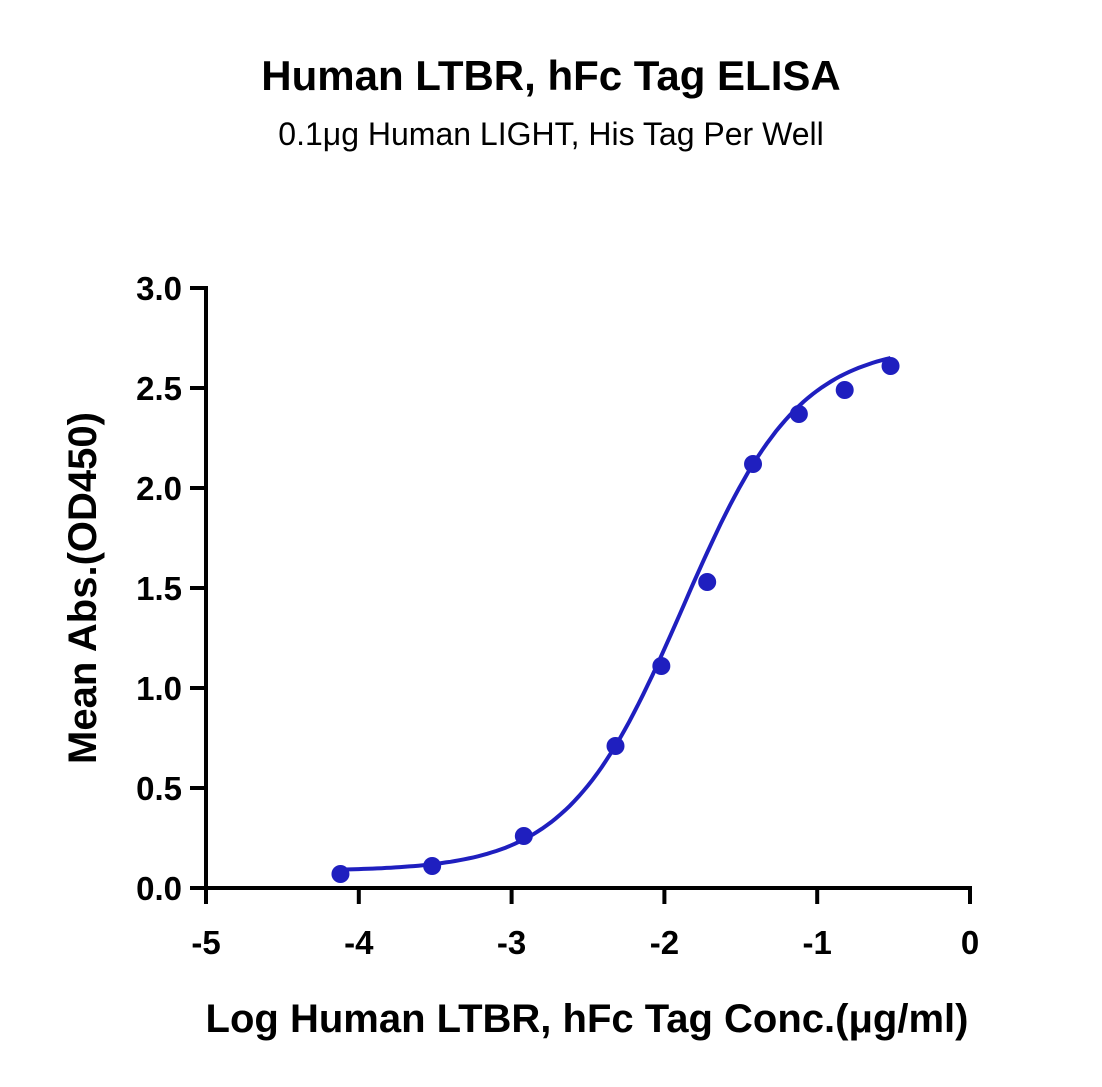  Describe the element at coordinates (159, 488) in the screenshot. I see `y-tick-label: 2.0` at that location.